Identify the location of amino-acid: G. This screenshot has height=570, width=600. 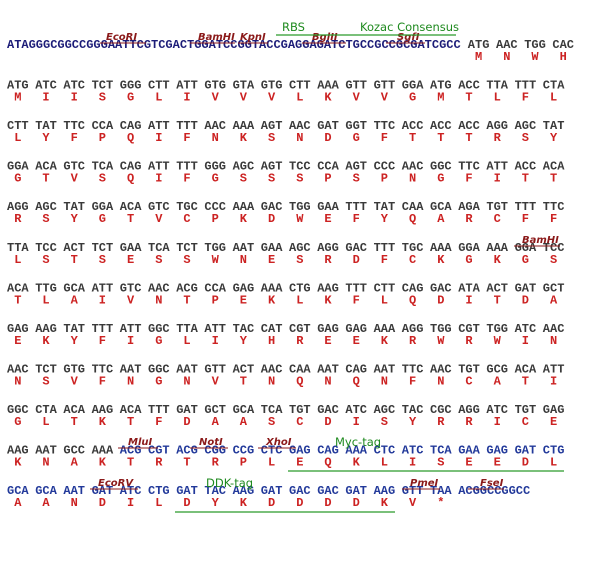
(356, 138).